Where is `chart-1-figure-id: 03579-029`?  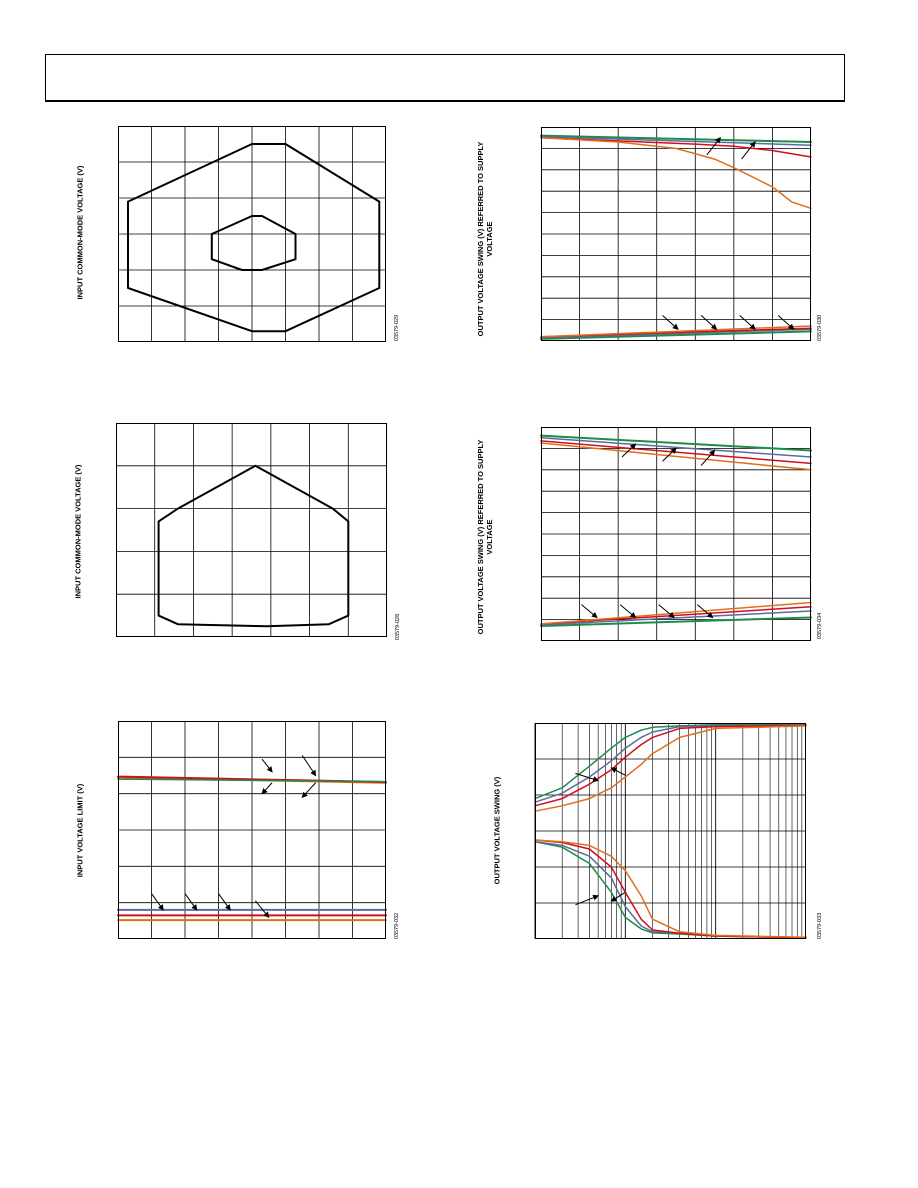 chart-1-figure-id: 03579-029 is located at coordinates (397, 328).